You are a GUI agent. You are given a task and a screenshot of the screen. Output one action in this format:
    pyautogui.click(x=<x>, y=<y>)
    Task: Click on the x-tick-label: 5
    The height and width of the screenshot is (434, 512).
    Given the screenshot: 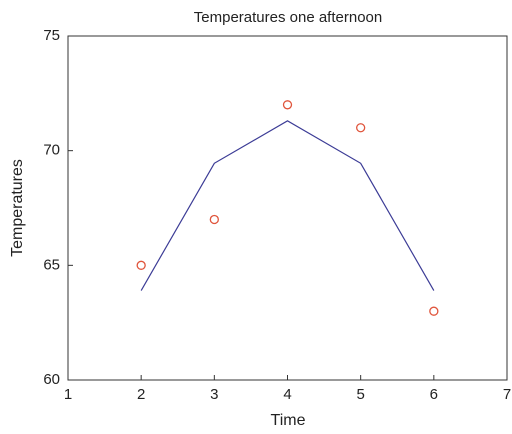 What is the action you would take?
    pyautogui.click(x=360, y=394)
    